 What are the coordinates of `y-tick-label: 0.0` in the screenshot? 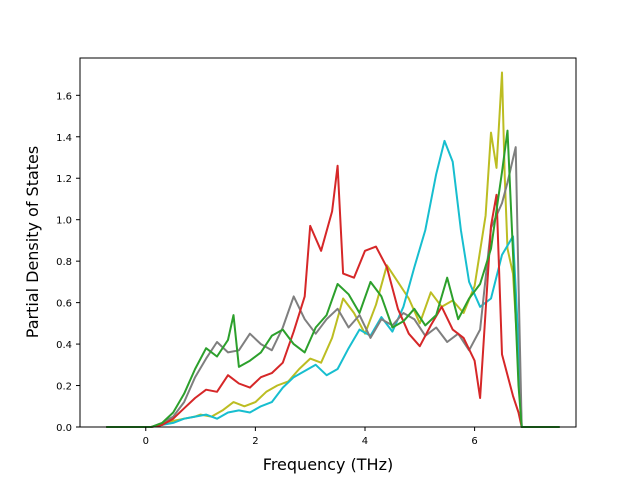 It's located at (64, 428).